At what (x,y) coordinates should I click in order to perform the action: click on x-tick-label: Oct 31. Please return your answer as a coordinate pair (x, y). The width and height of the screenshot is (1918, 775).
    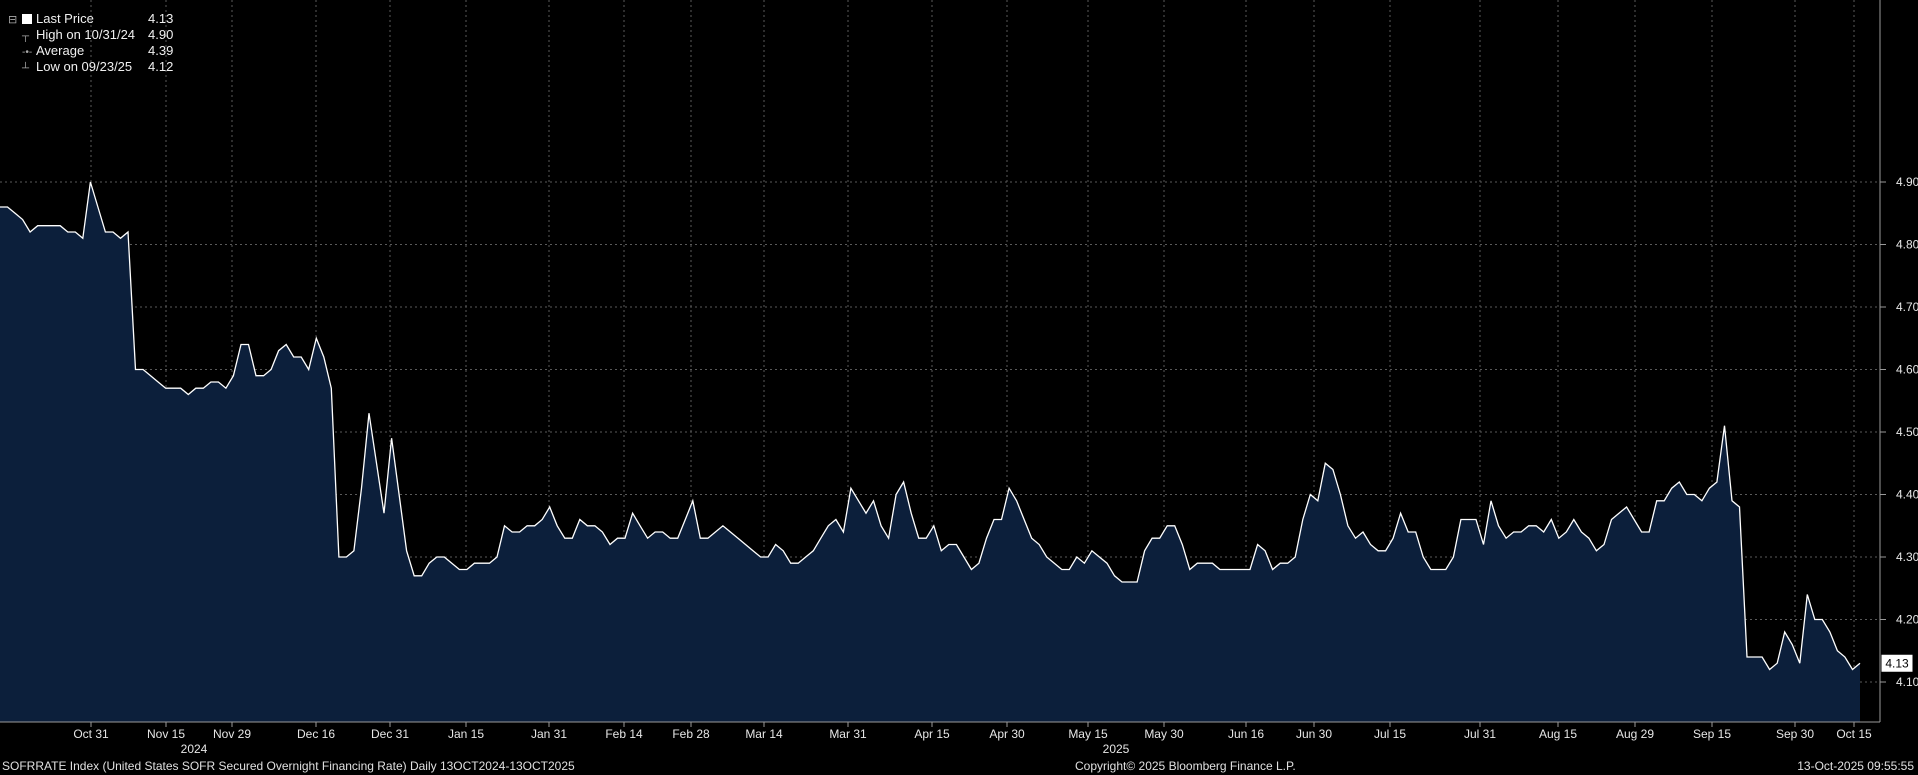
    Looking at the image, I should click on (91, 734).